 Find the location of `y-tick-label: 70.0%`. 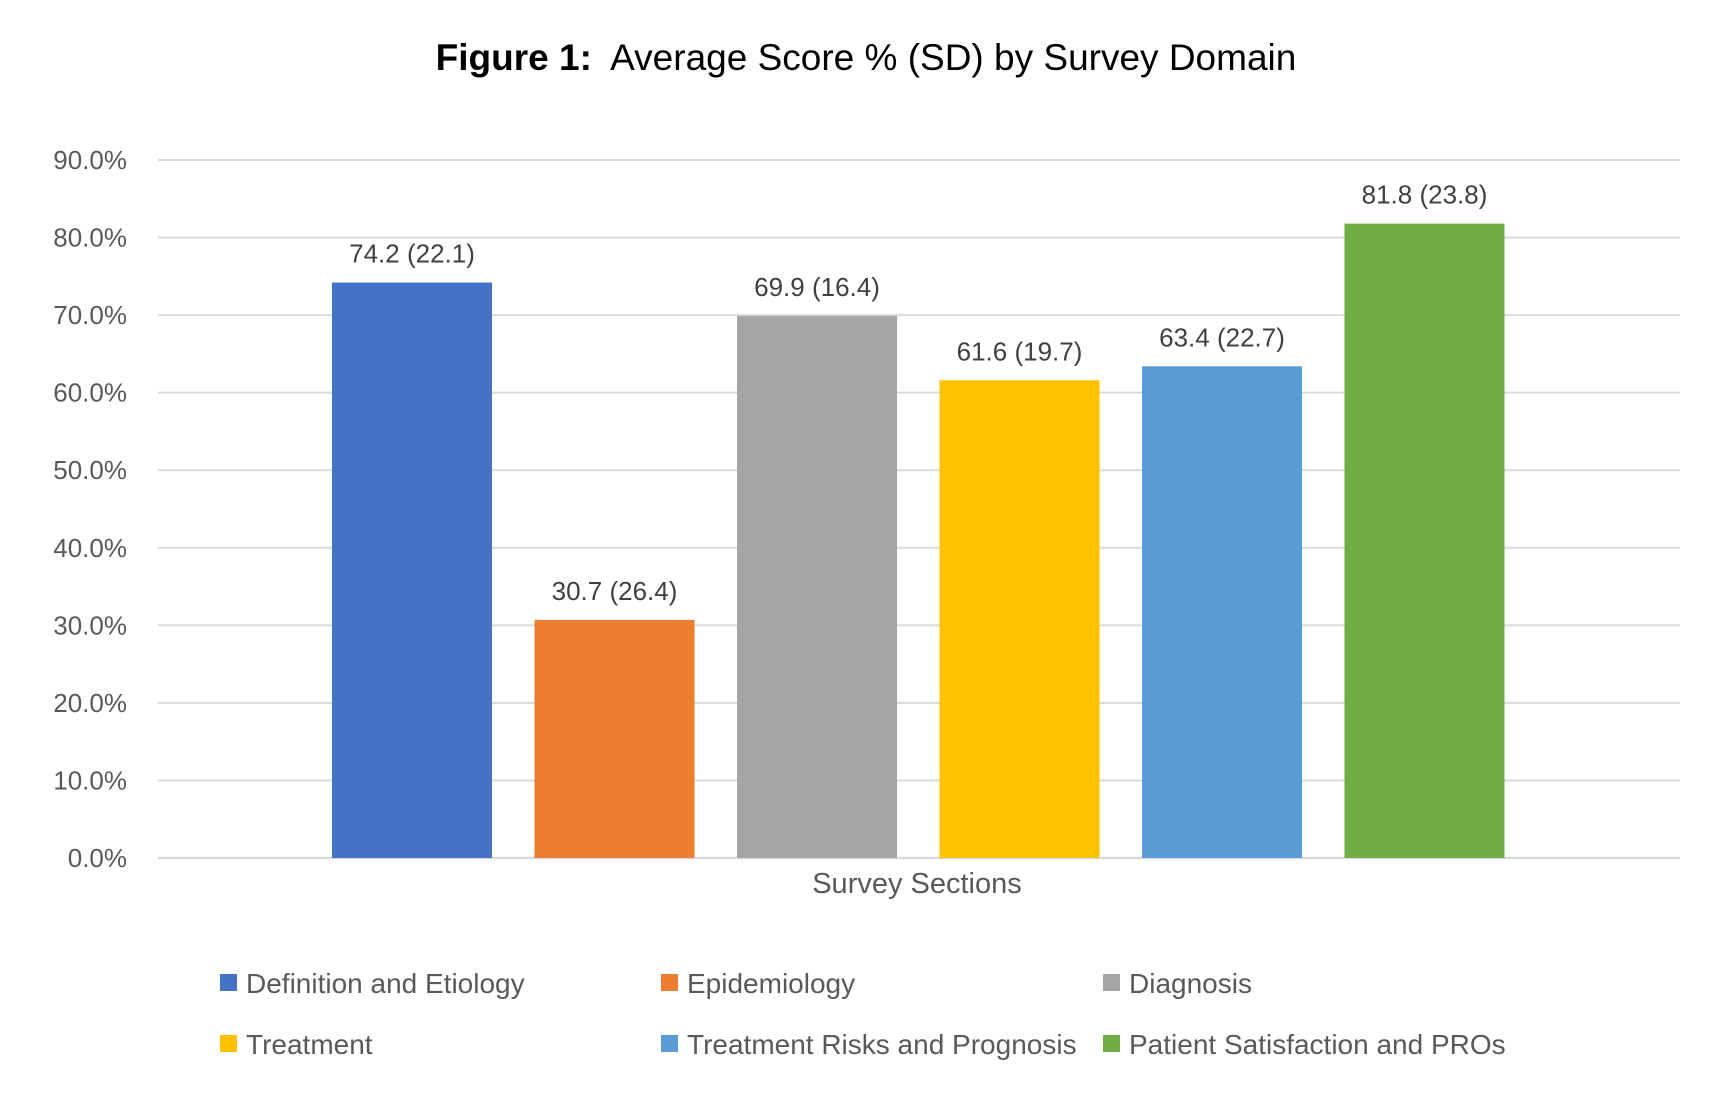

y-tick-label: 70.0% is located at coordinates (90, 315).